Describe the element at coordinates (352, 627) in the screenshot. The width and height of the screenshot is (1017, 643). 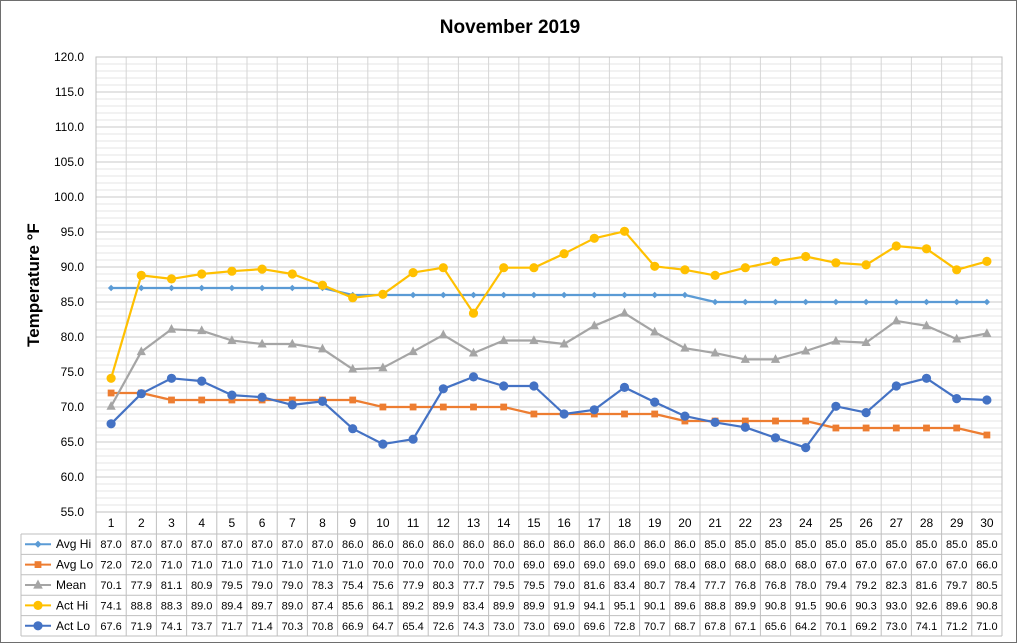
I see `table-cell: 66.9` at that location.